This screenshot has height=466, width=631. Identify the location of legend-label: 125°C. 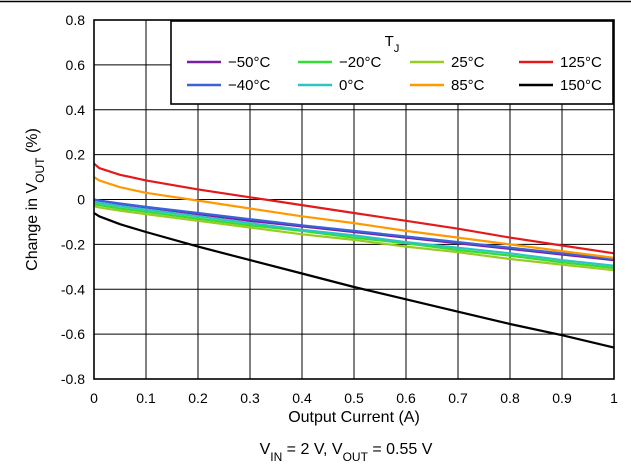
(581, 62).